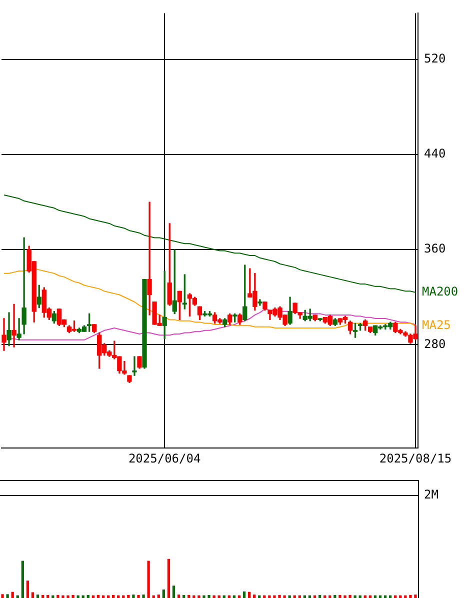 Image resolution: width=472 pixels, height=598 pixels. Describe the element at coordinates (435, 153) in the screenshot. I see `y-tick-label: 440` at that location.